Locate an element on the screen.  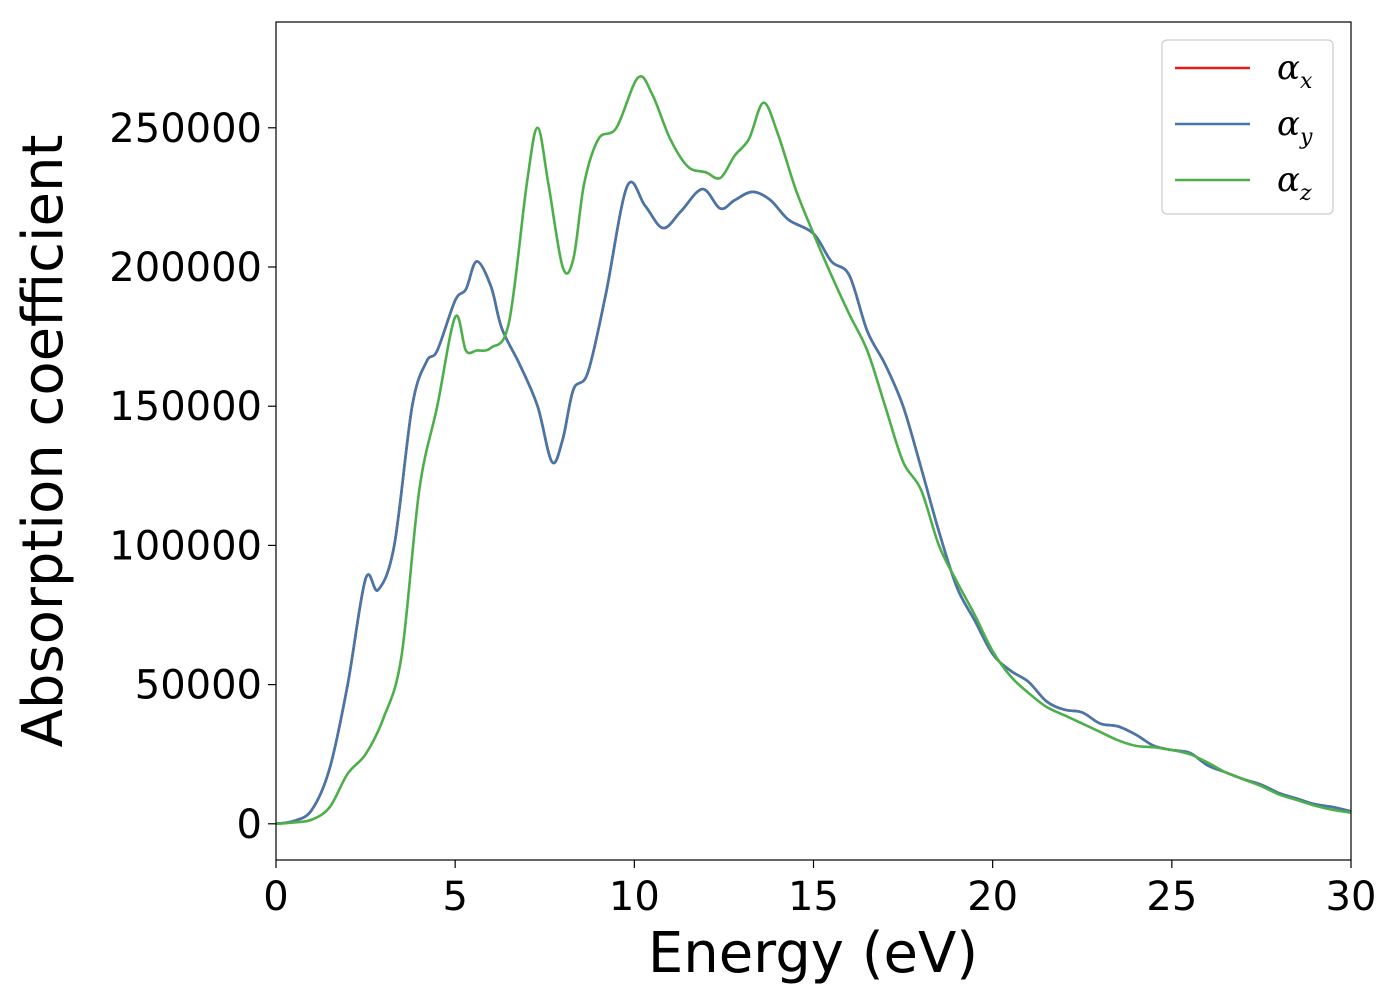
x-tick-label: 30 is located at coordinates (1351, 897).